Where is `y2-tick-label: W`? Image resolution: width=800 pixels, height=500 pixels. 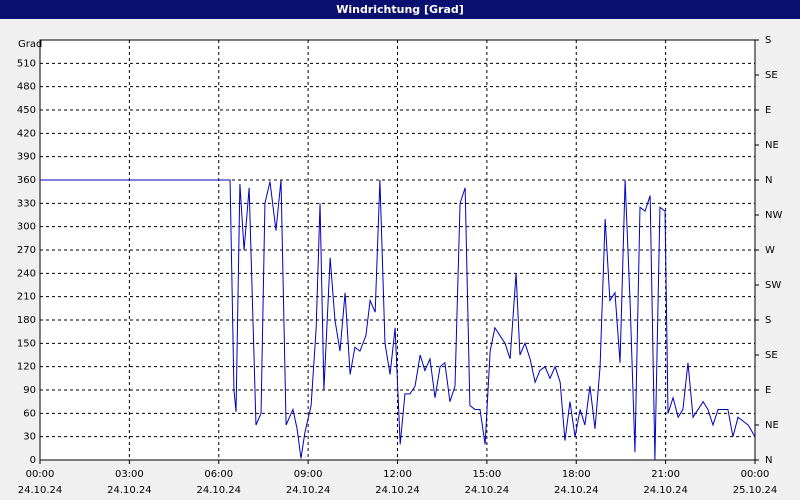 y2-tick-label: W is located at coordinates (770, 250).